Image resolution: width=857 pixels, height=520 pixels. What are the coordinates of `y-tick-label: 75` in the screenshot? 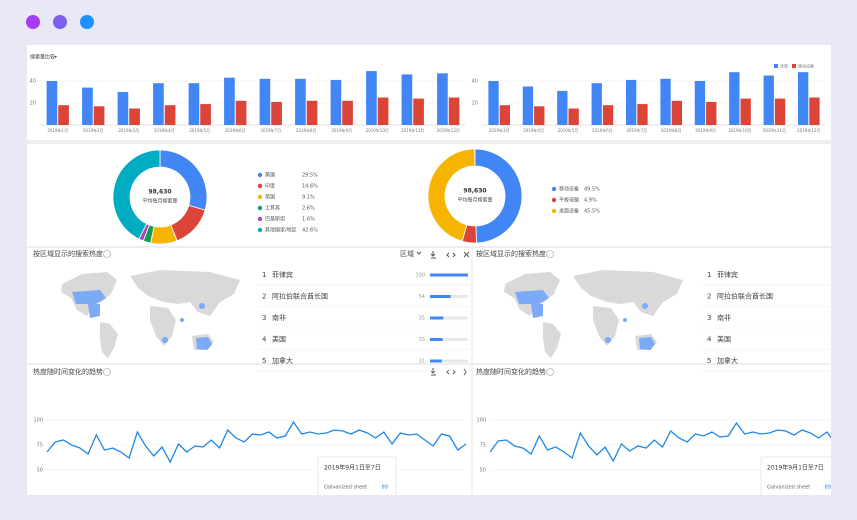 It's located at (483, 446).